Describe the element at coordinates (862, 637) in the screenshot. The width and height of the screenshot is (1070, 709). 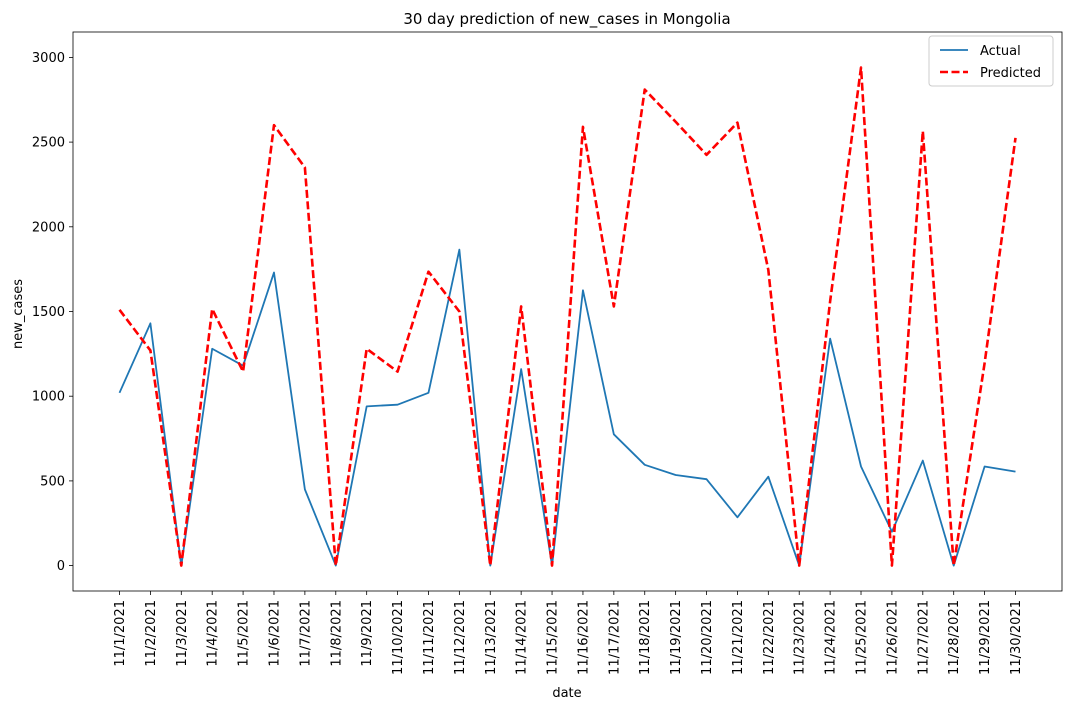
I see `x-tick-label-24: 11/25/2021` at that location.